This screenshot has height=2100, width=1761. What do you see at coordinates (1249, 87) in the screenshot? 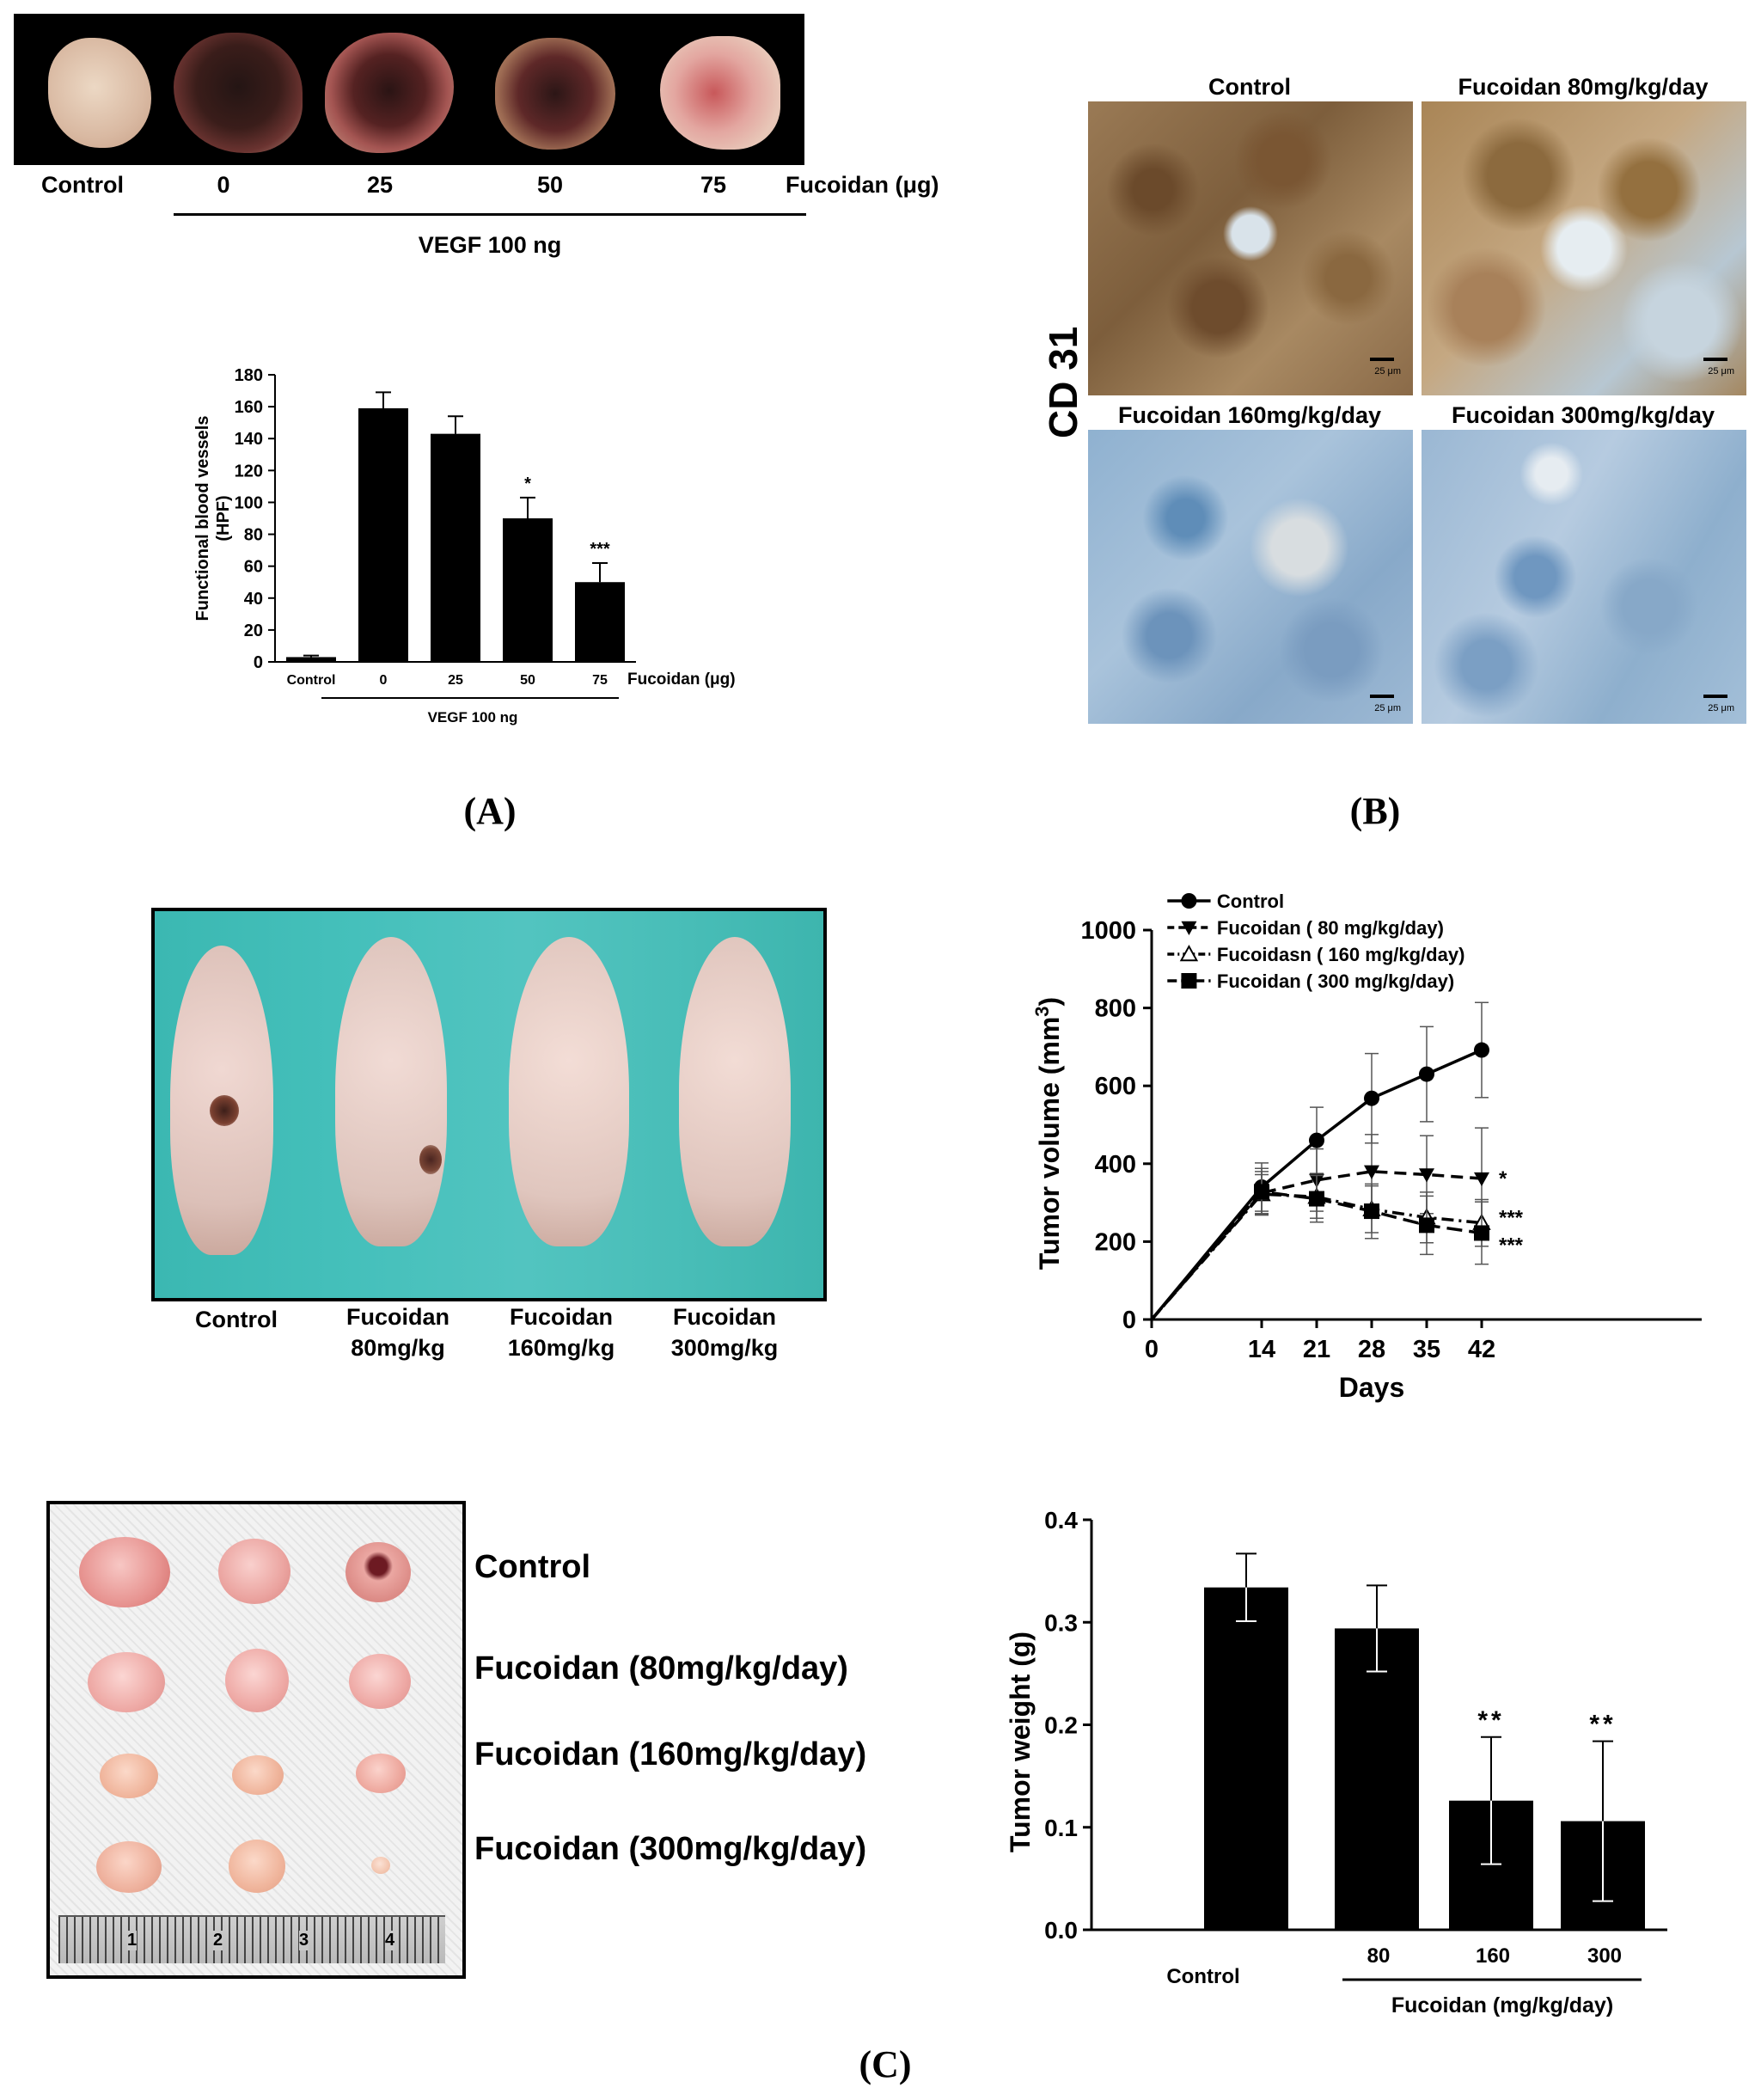
I see `histology-title-control: Control` at bounding box center [1249, 87].